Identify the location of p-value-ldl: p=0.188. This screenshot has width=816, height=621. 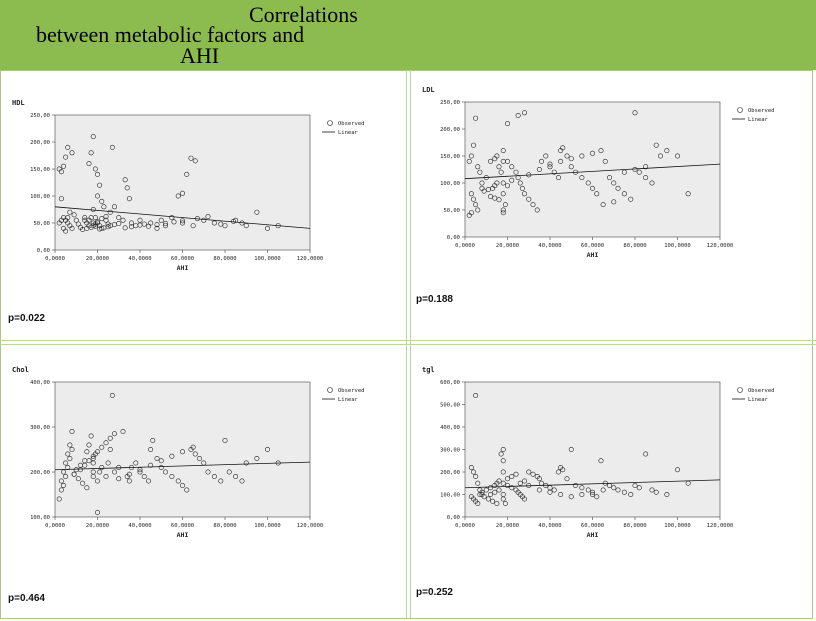
(434, 299).